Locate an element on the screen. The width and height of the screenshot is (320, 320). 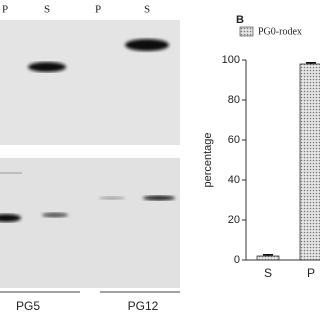
y-tick-label: 60 is located at coordinates (234, 140).